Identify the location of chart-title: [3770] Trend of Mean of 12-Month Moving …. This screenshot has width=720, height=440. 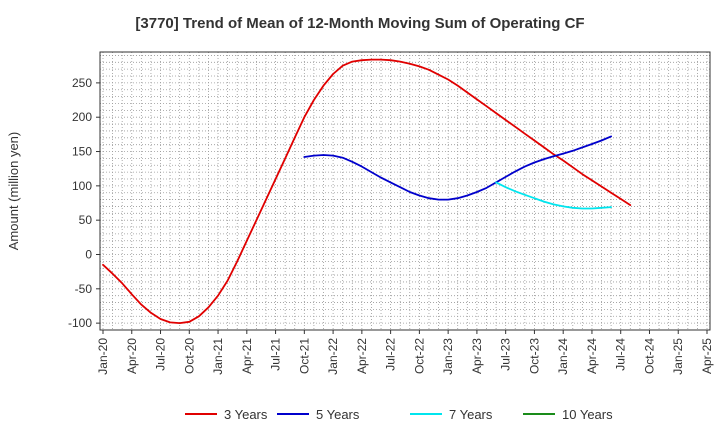
(359, 23).